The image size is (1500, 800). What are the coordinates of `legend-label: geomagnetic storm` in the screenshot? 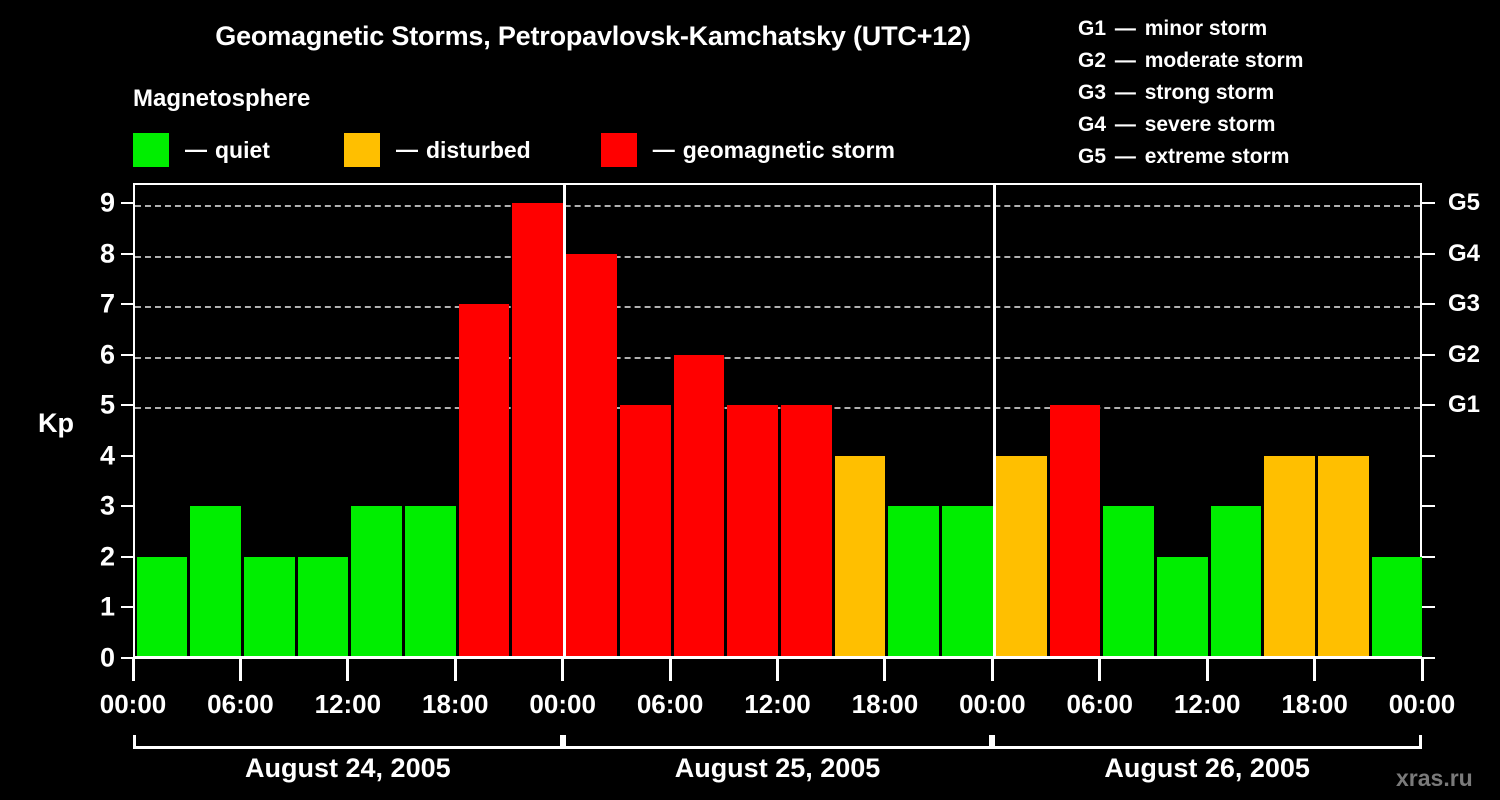 It's located at (788, 149).